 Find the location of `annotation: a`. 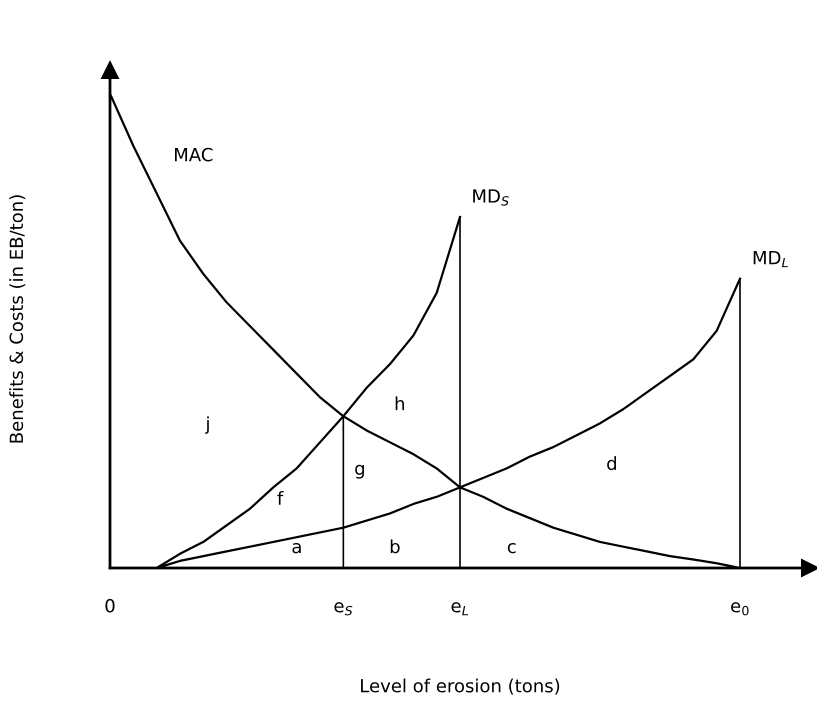

annotation: a is located at coordinates (296, 548).